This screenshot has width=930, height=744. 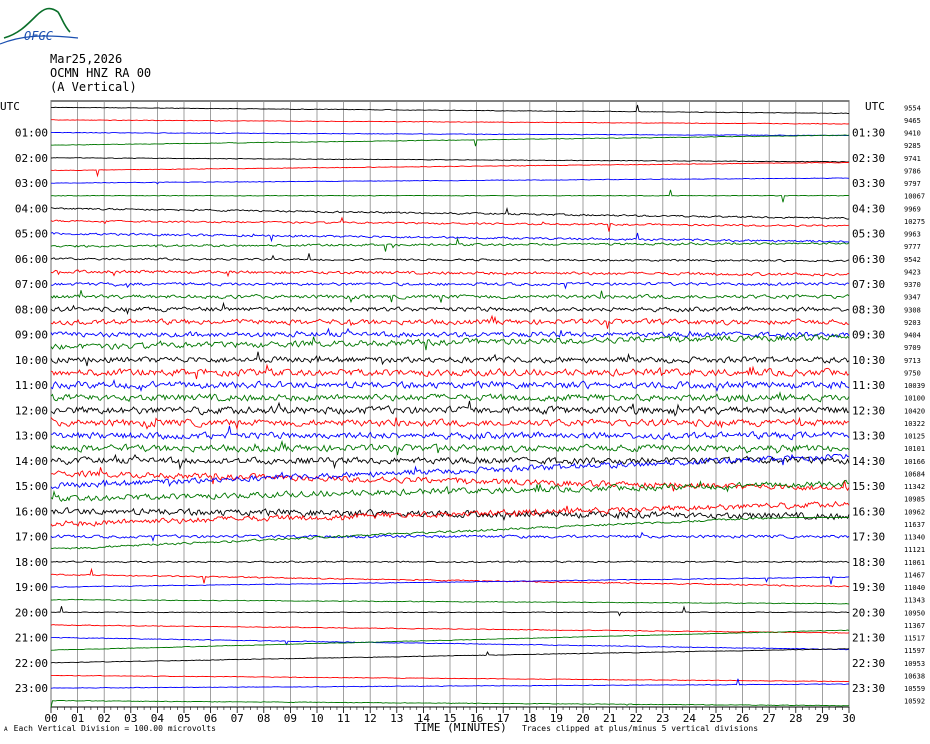 What do you see at coordinates (31, 183) in the screenshot?
I see `hour-label-left: 03:00` at bounding box center [31, 183].